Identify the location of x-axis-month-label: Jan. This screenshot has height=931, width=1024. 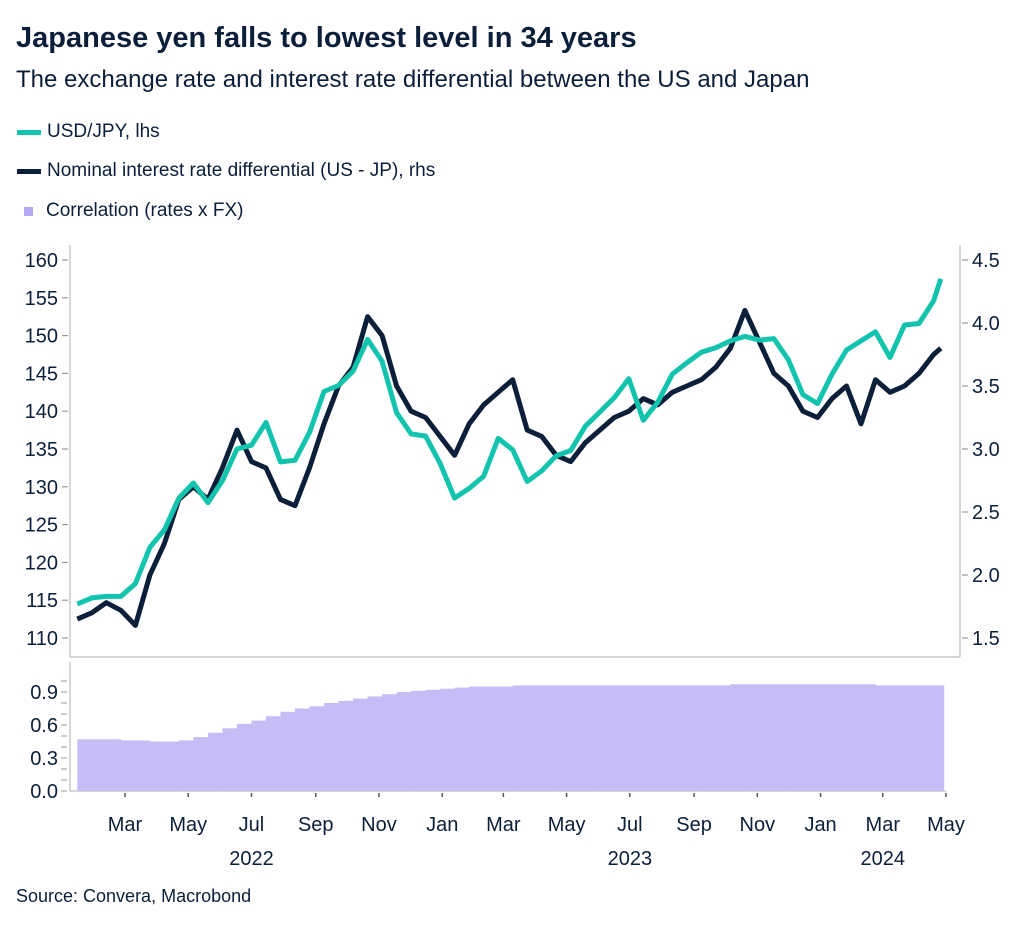
(442, 825).